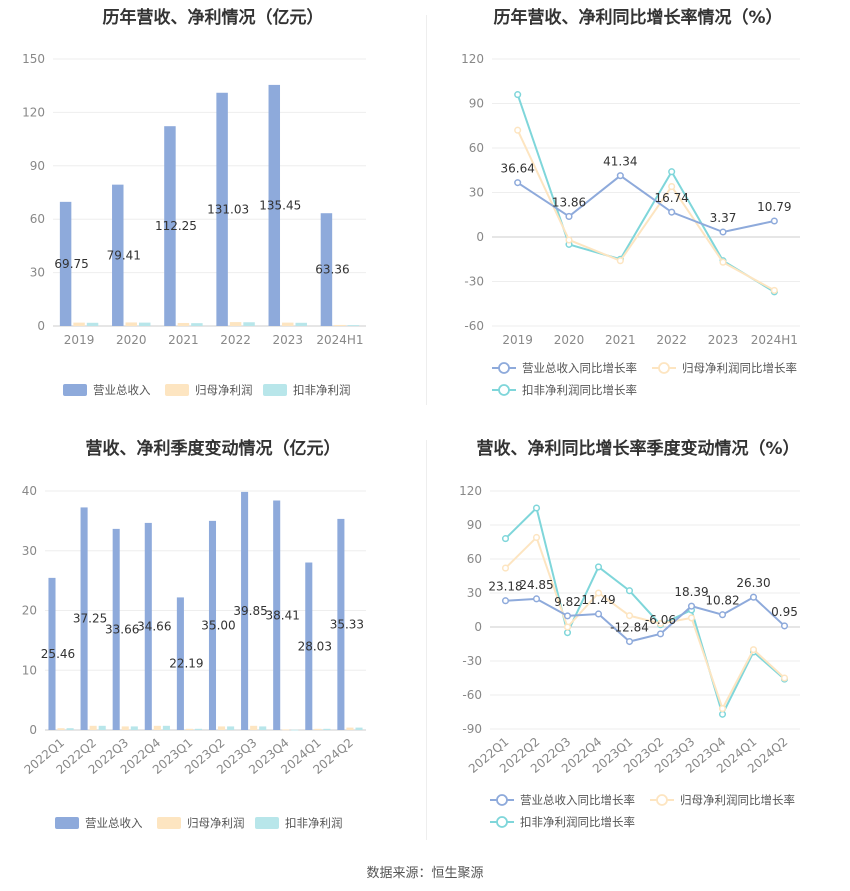 The width and height of the screenshot is (850, 891). I want to click on quarter-bar-data-label: 35.33, so click(347, 624).